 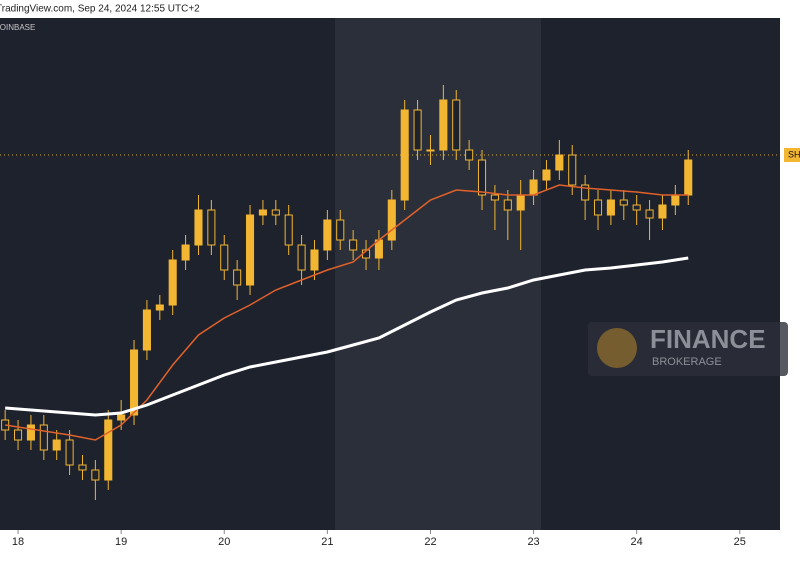 I want to click on price-tag, so click(x=792, y=155).